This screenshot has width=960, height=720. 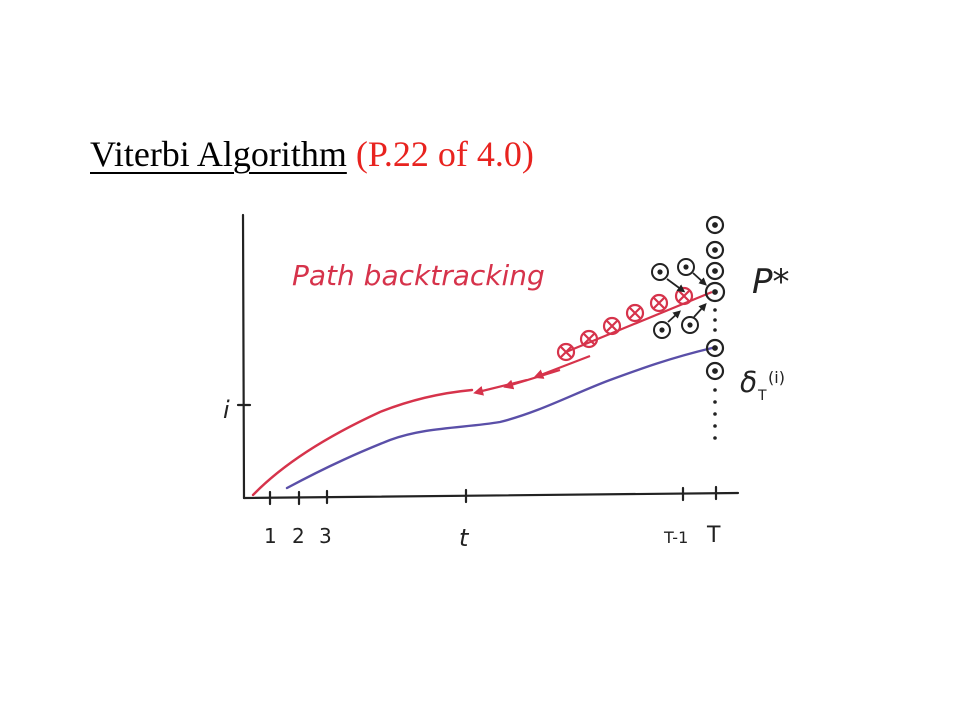 I want to click on delta-subscript: T, so click(x=762, y=396).